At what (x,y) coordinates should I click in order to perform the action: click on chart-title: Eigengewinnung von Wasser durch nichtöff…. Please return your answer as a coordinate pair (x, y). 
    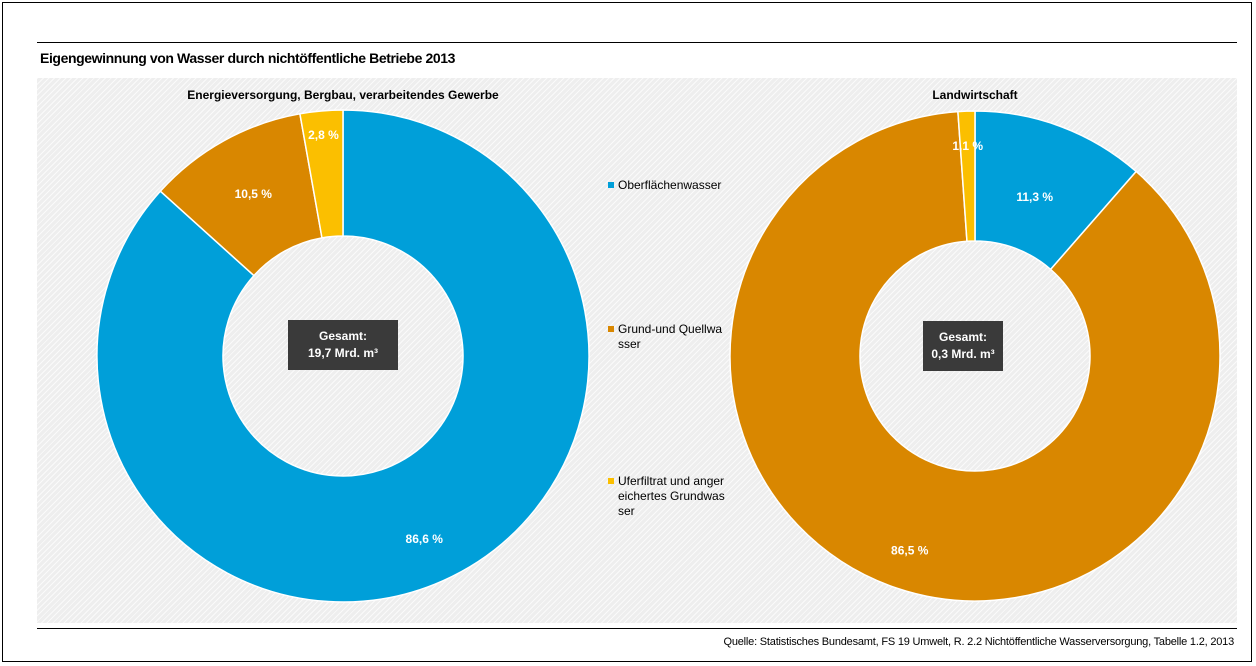
    Looking at the image, I should click on (247, 58).